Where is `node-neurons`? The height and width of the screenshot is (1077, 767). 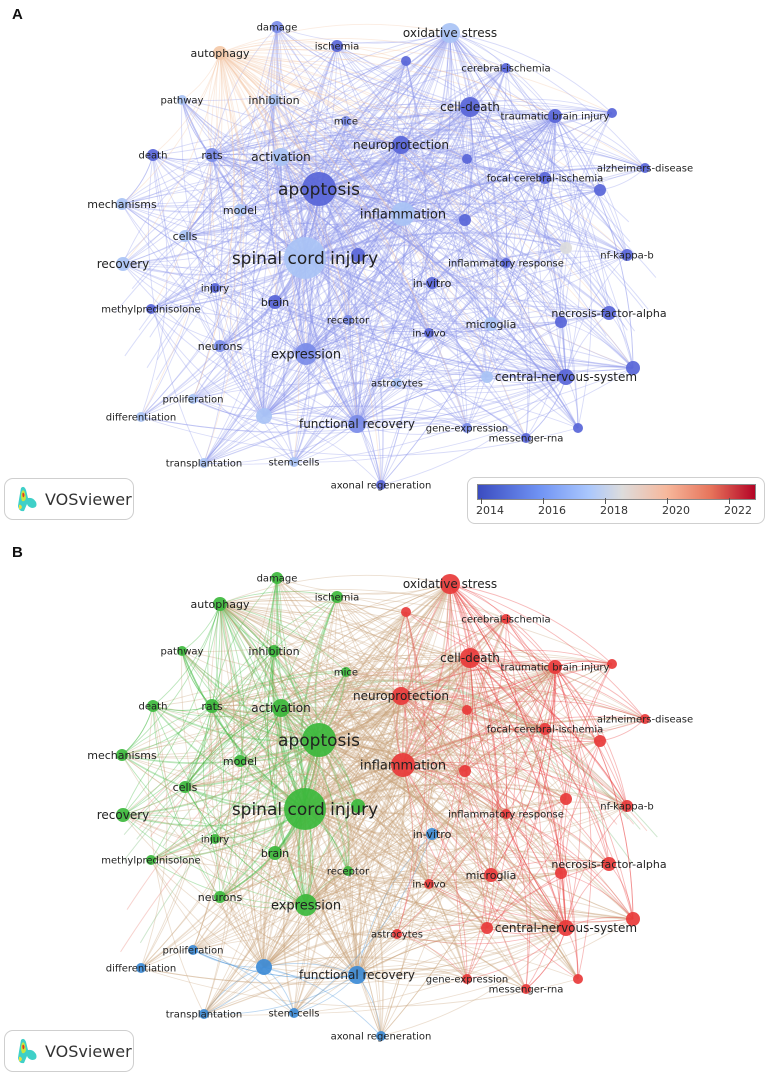 node-neurons is located at coordinates (220, 346).